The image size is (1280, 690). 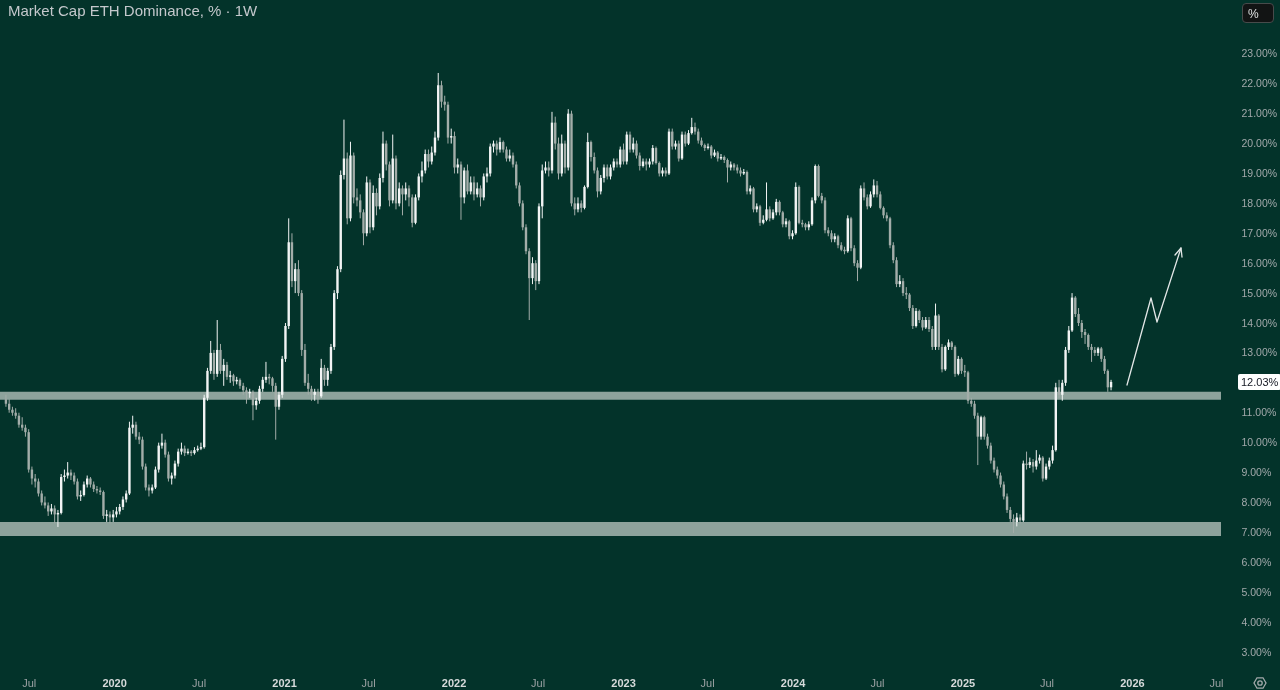 I want to click on y-tick-label: 7.00%, so click(x=1256, y=531).